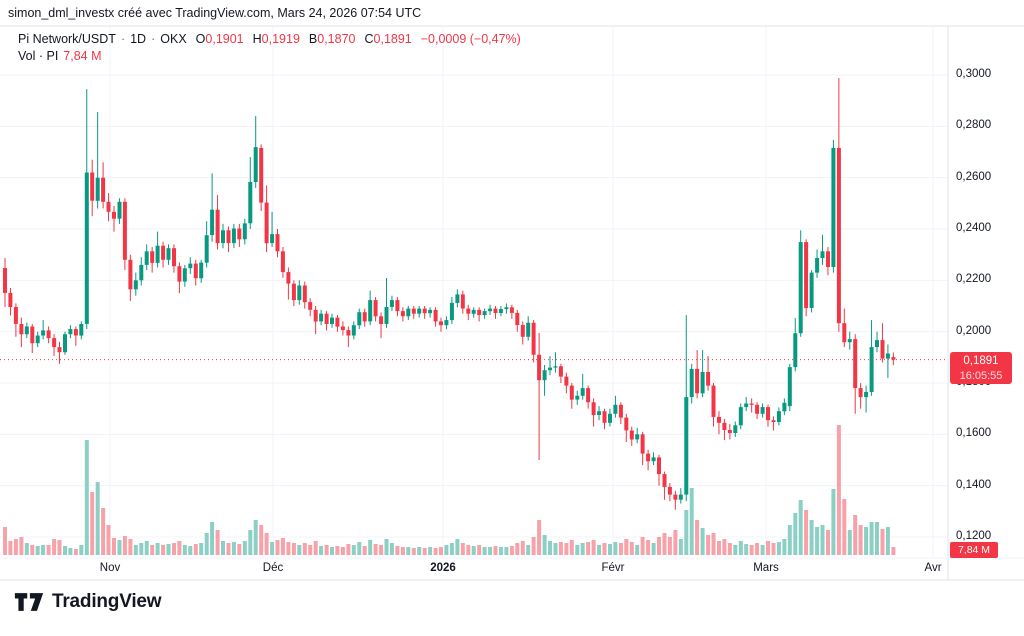  What do you see at coordinates (276, 39) in the screenshot?
I see `high-value: H0,1919` at bounding box center [276, 39].